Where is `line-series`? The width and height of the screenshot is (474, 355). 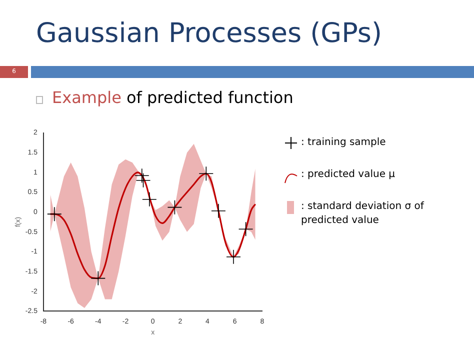 line-series is located at coordinates (153, 226).